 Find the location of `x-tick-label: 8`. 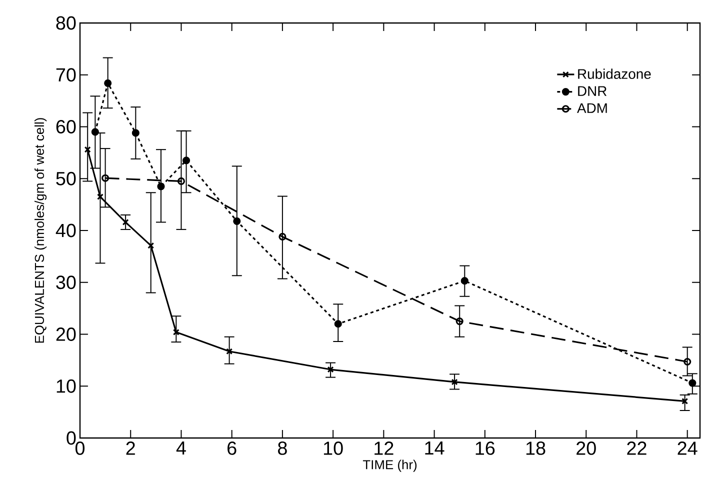

x-tick-label: 8 is located at coordinates (282, 448).